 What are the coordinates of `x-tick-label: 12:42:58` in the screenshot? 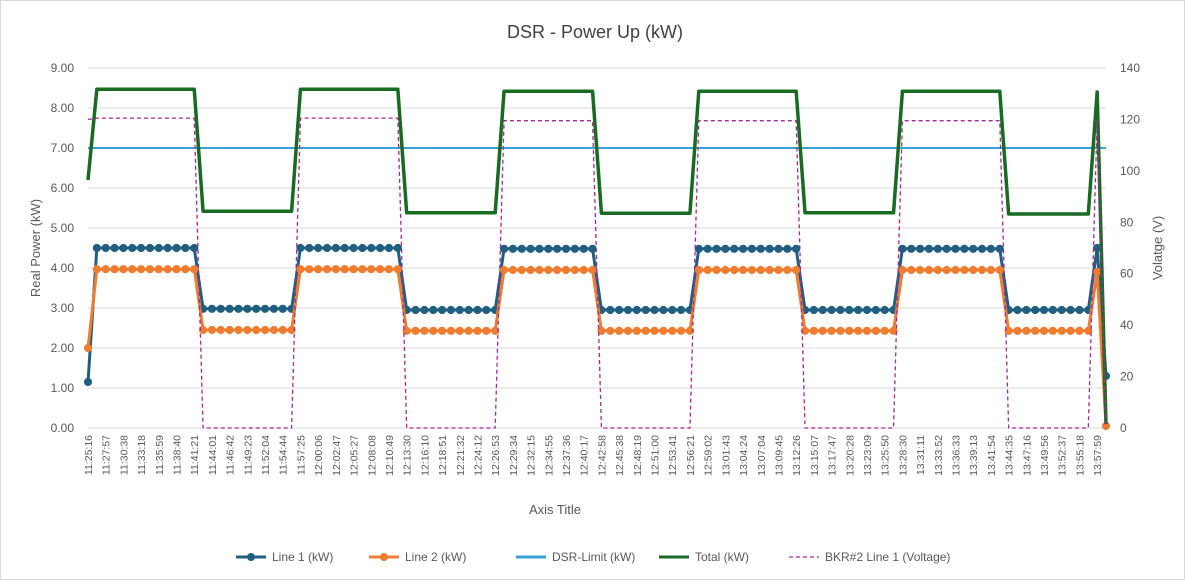 It's located at (602, 455).